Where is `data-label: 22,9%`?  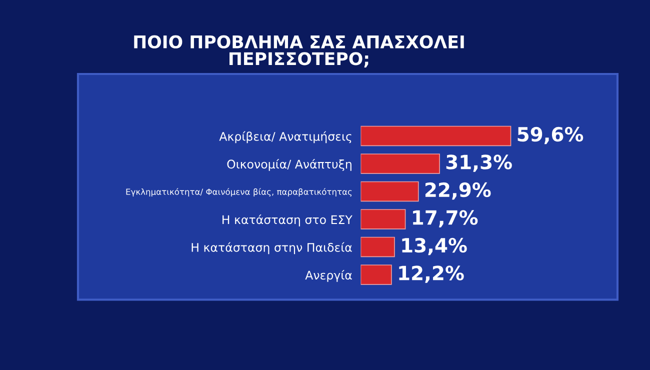 data-label: 22,9% is located at coordinates (458, 191).